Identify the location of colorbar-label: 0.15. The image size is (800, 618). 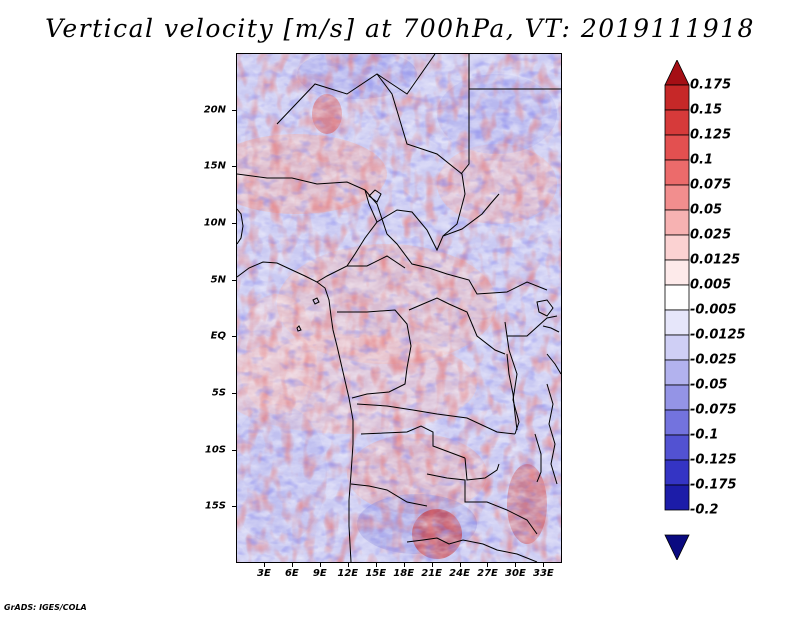
(706, 110).